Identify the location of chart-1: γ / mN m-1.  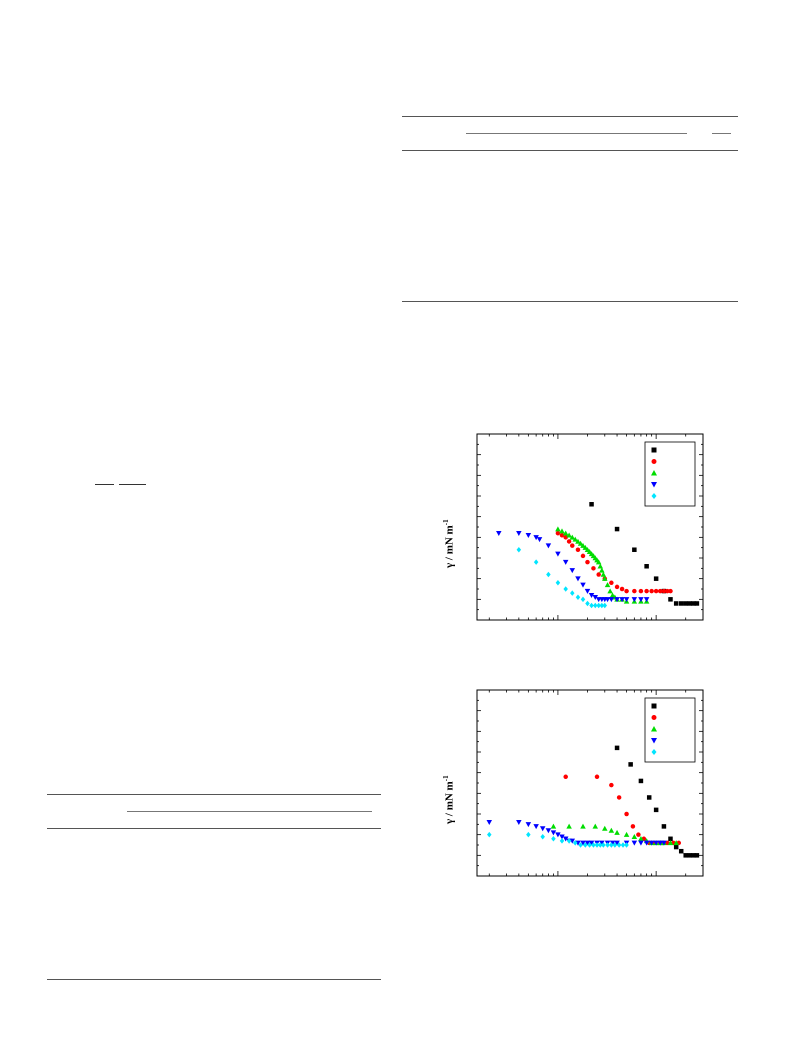
(580, 530).